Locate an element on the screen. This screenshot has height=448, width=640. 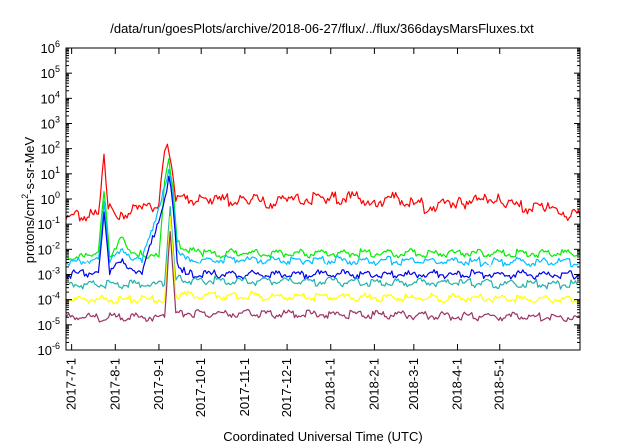
y-tick-label: 10⁴ is located at coordinates (50, 97).